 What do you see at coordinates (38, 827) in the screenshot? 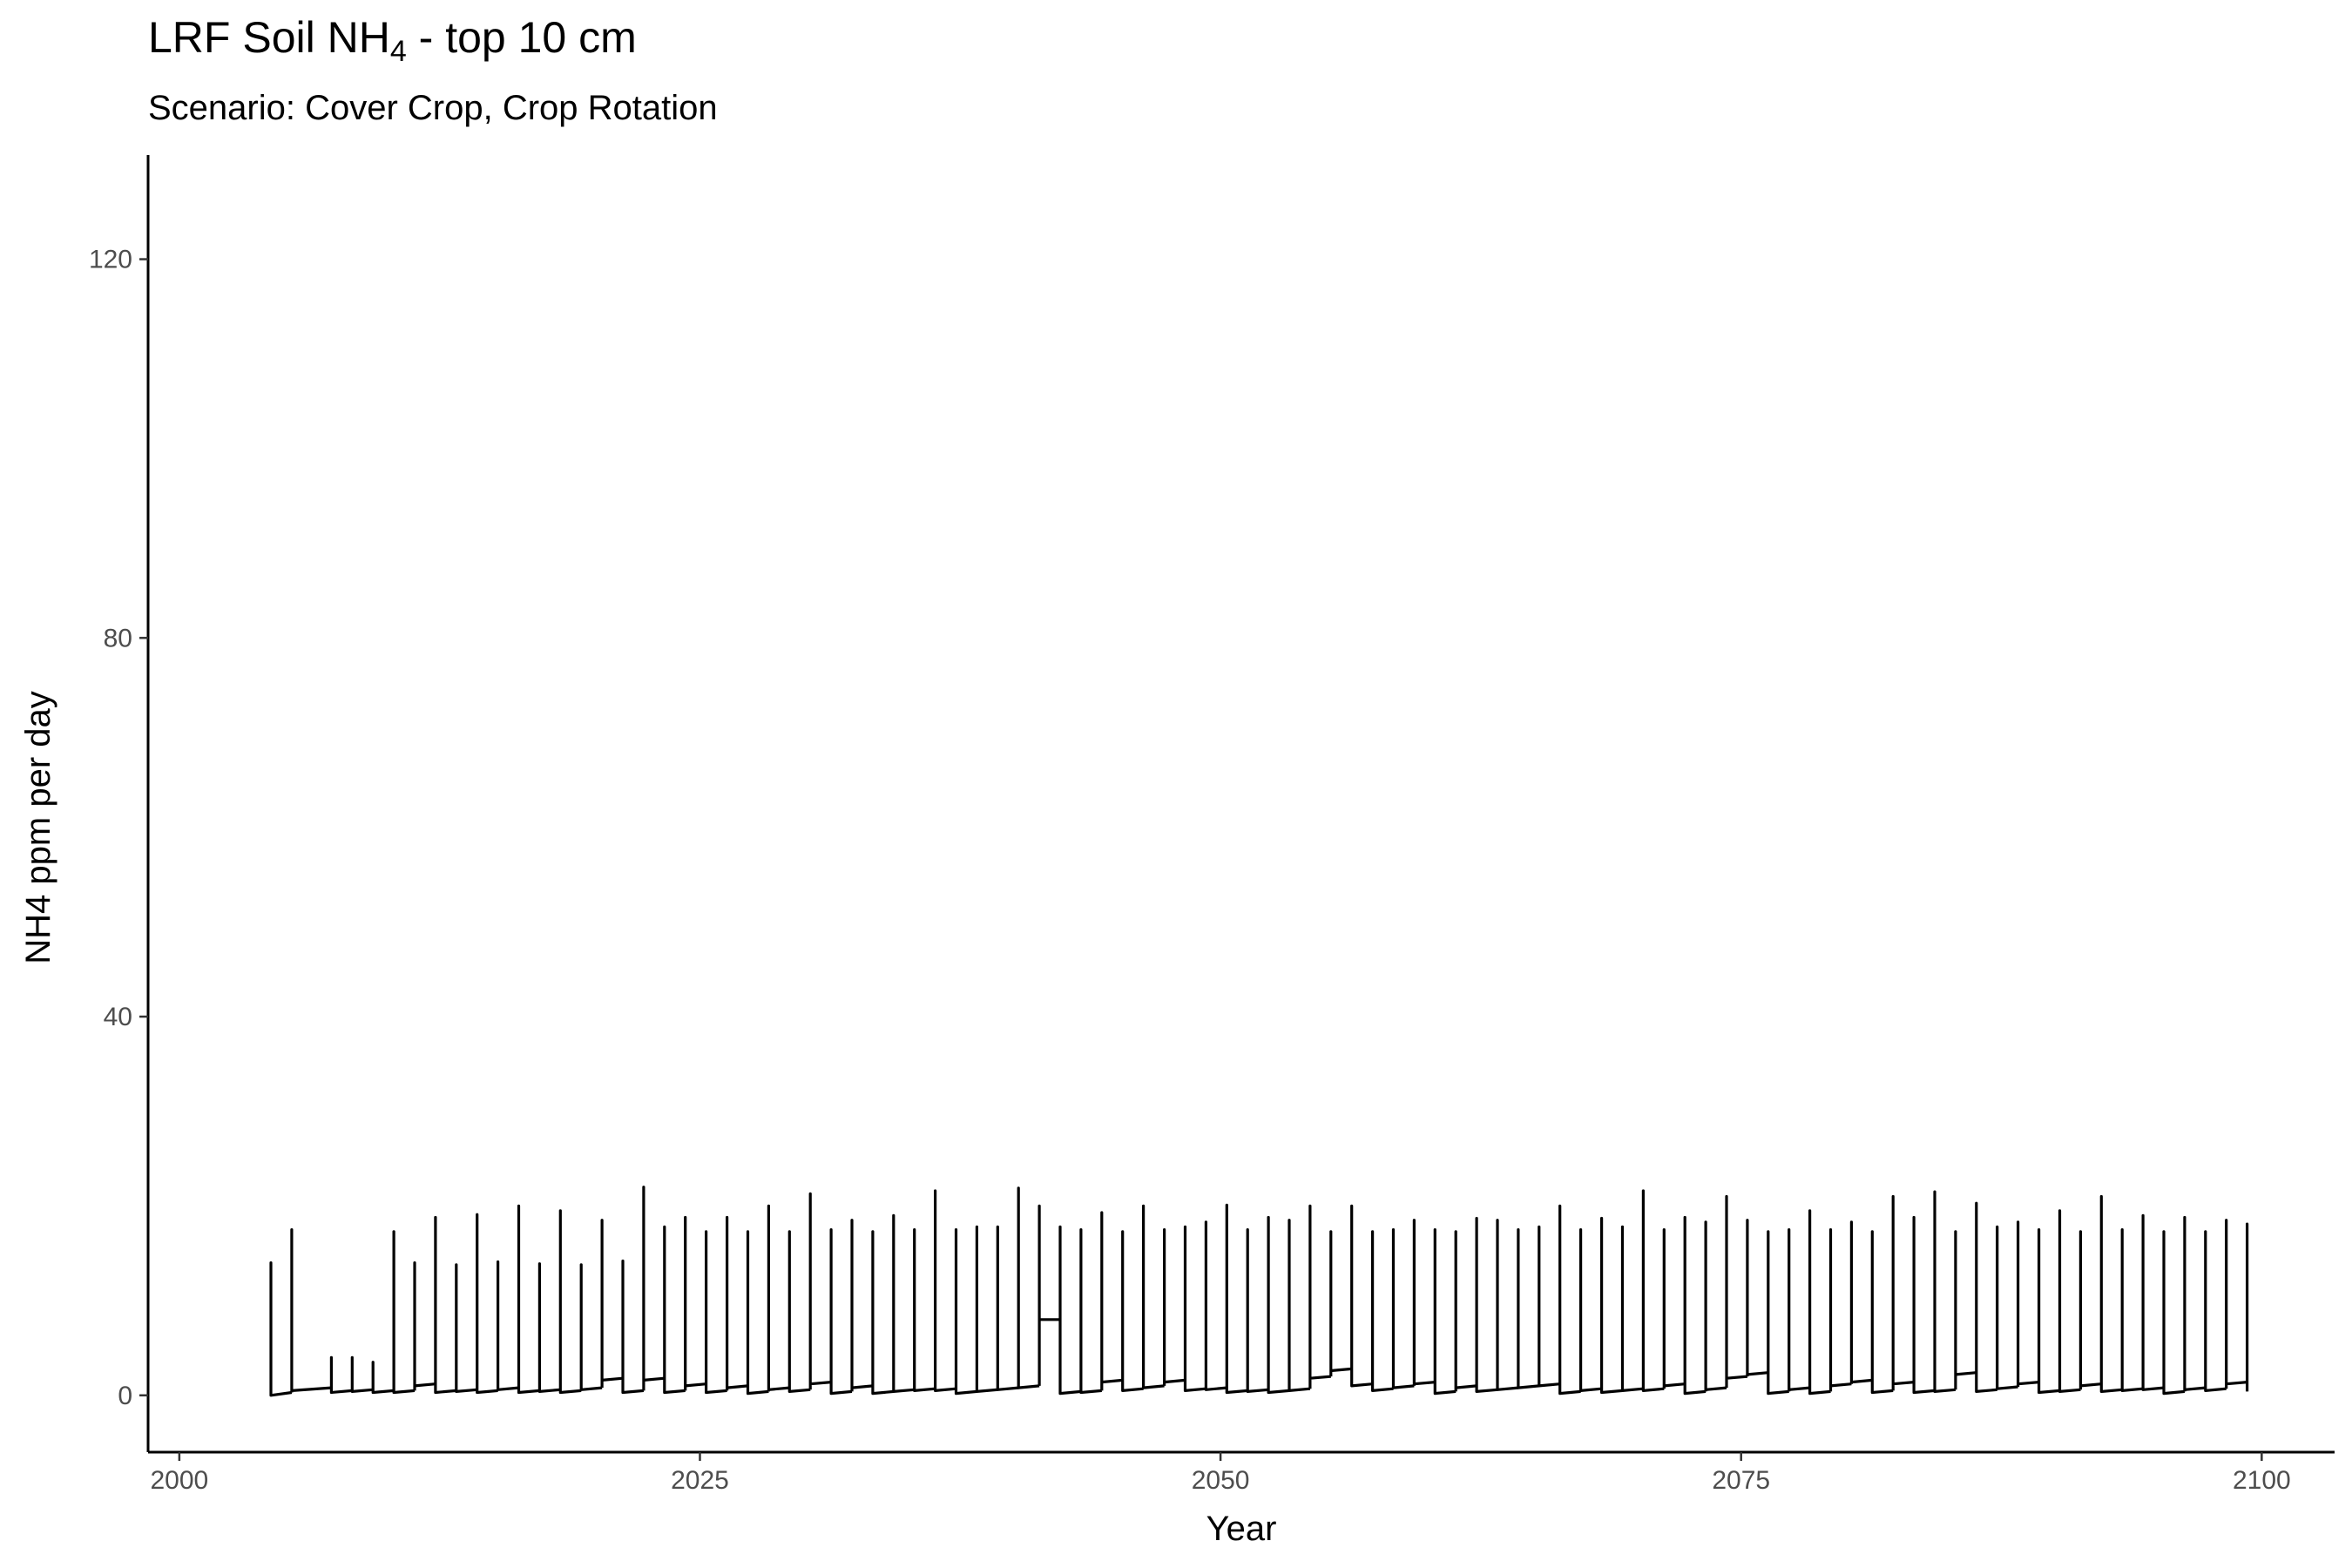
I see `y-axis-title: NH4 ppm per day` at bounding box center [38, 827].